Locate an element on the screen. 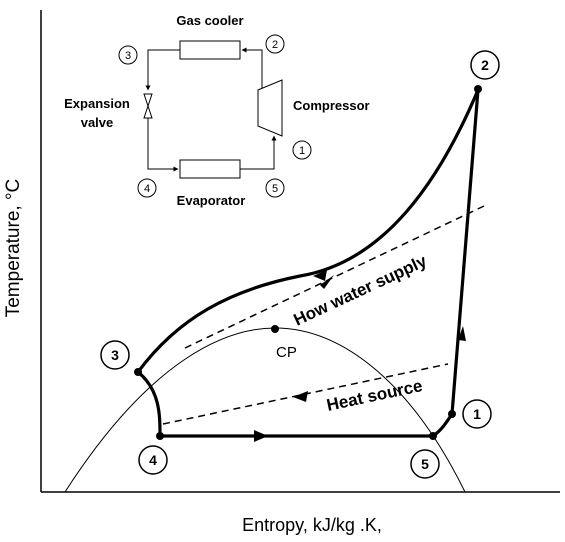  inset-node-3: 3 is located at coordinates (128, 55).